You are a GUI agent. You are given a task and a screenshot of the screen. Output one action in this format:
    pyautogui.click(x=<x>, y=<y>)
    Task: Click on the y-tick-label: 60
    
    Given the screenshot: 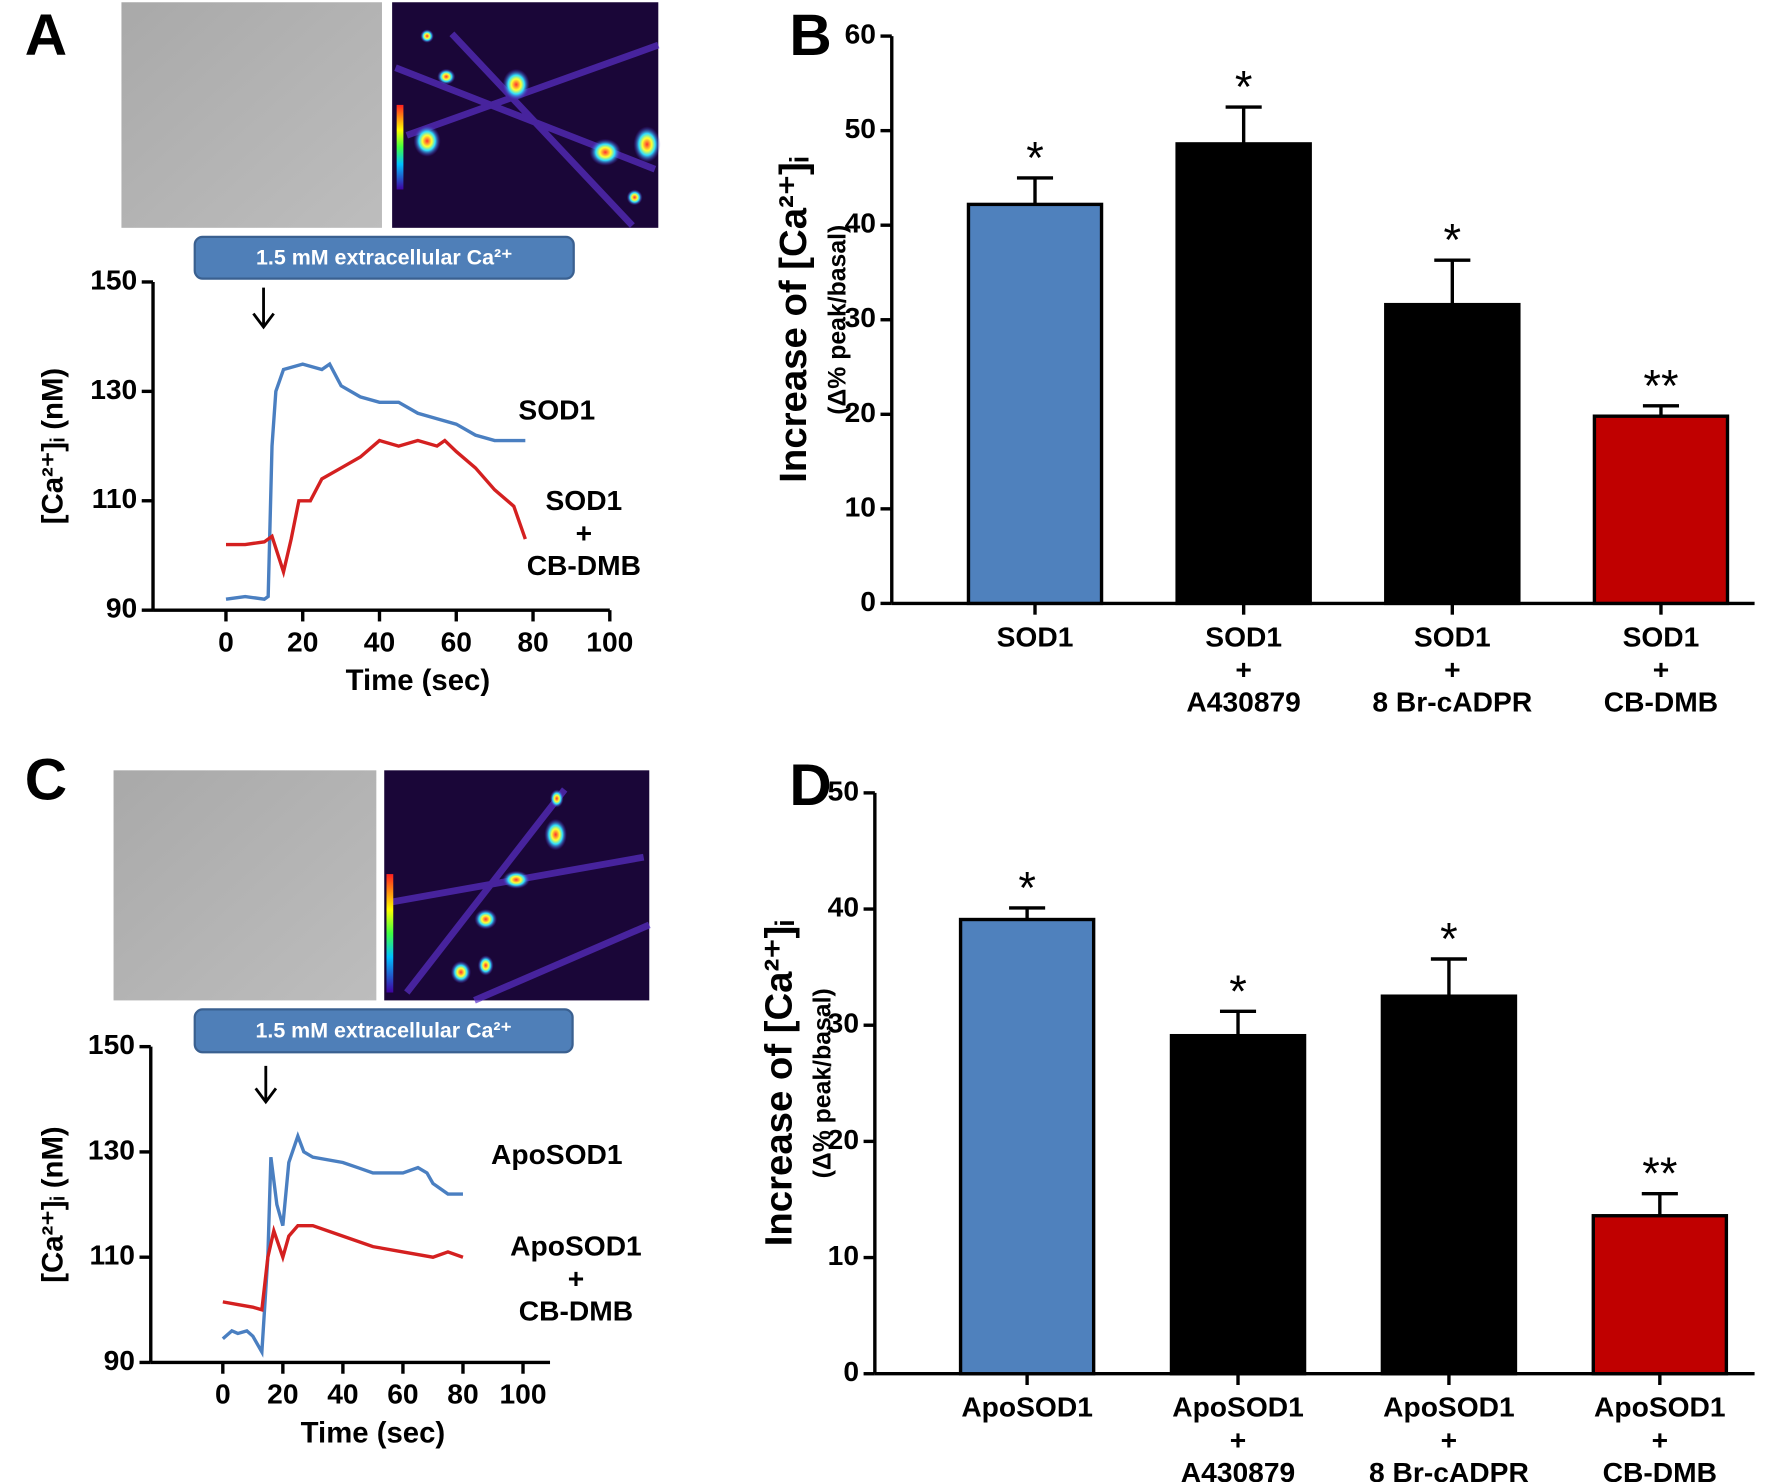 What is the action you would take?
    pyautogui.click(x=860, y=34)
    